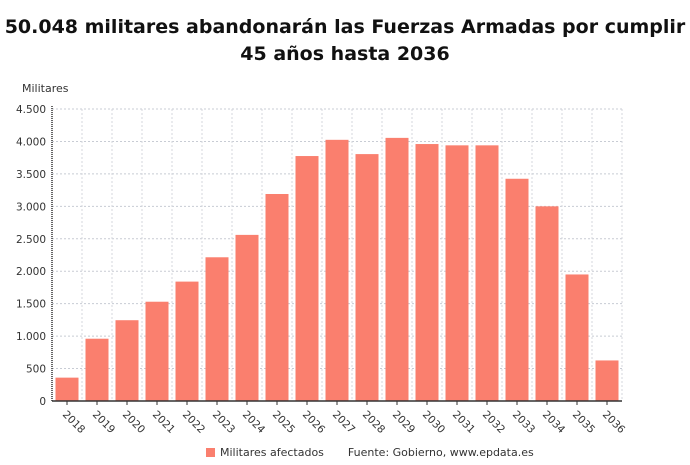 The width and height of the screenshot is (690, 465). Describe the element at coordinates (42, 402) in the screenshot. I see `y-tick-label: 0` at that location.